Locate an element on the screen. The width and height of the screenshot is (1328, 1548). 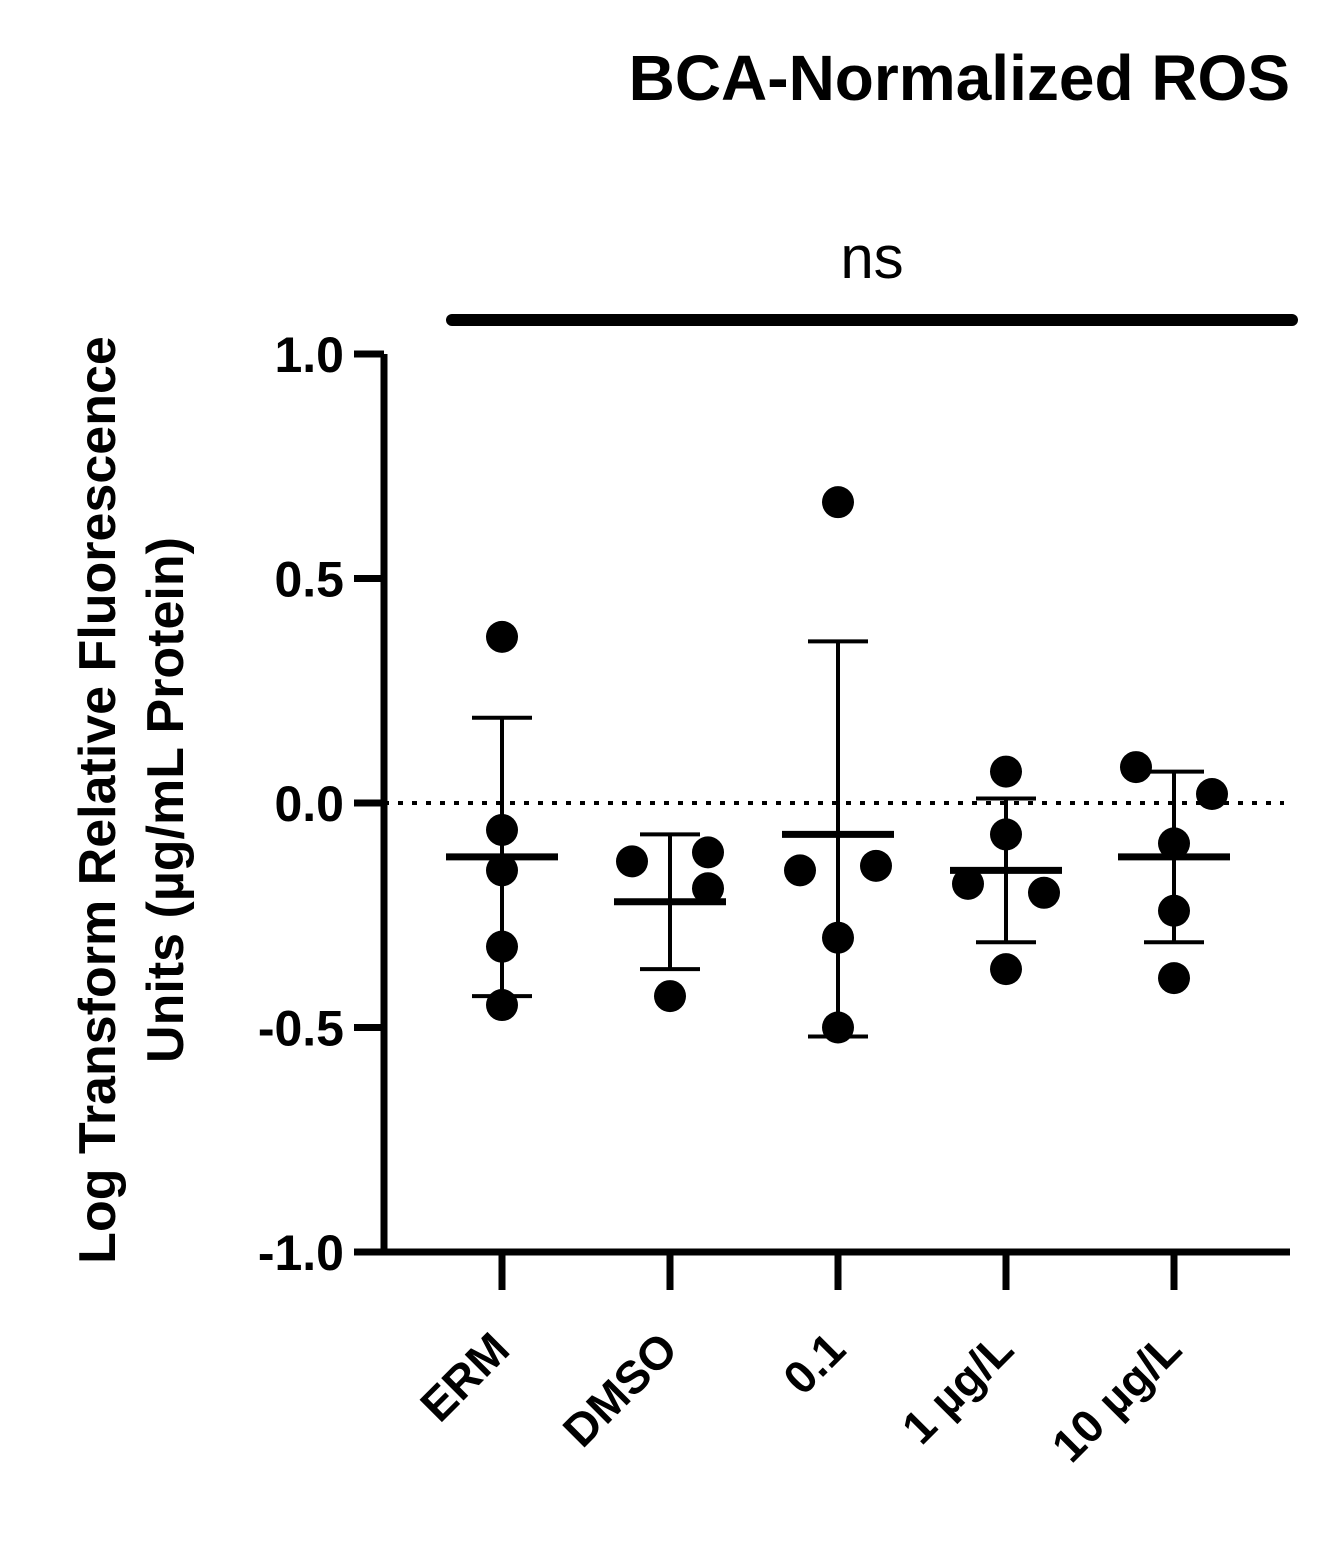
y-tick-label: -1.0 is located at coordinates (301, 1253).